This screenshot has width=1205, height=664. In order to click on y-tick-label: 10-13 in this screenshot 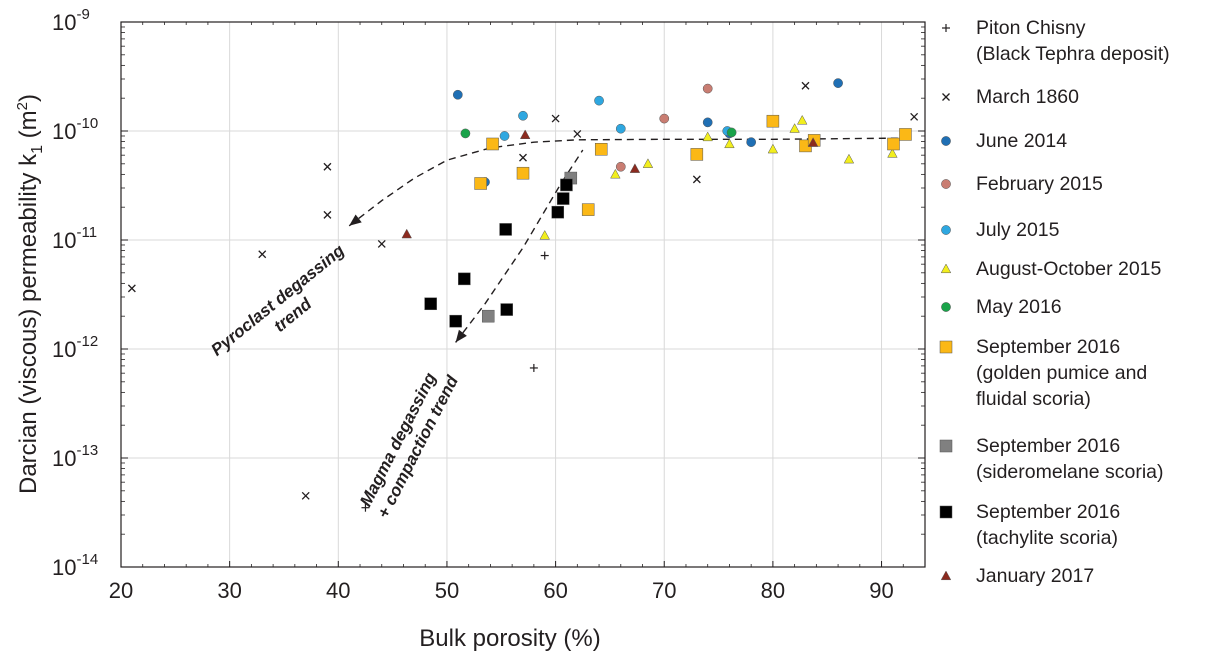, I will do `click(75, 456)`.